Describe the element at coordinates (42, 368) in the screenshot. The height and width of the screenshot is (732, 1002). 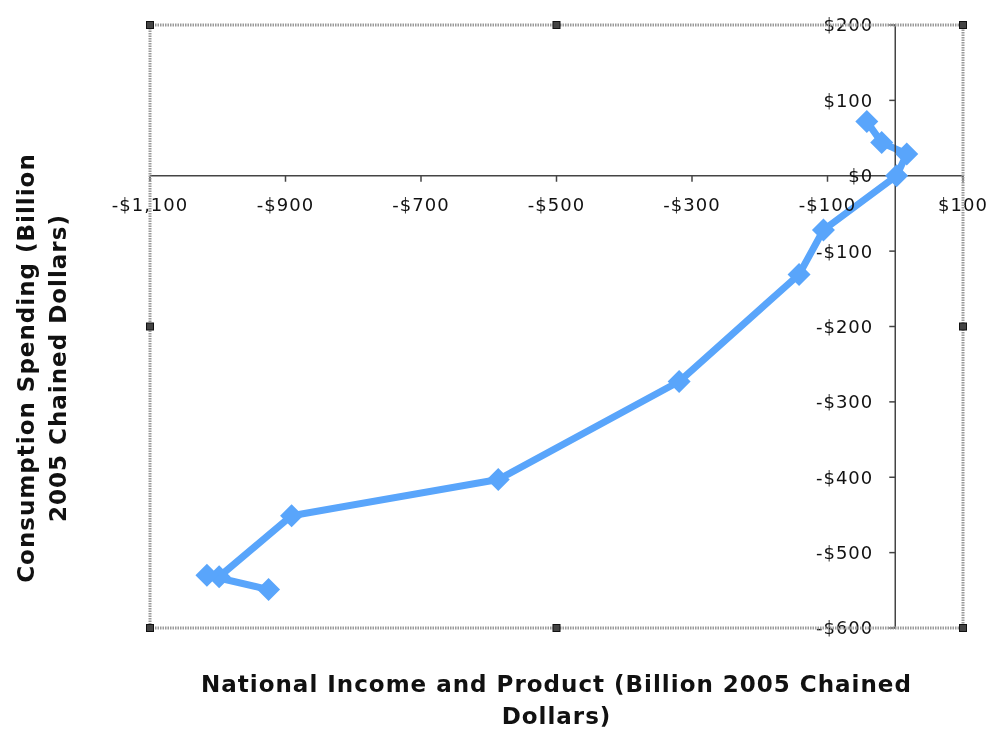
I see `y-axis-title: Consumption Spending (Billion 2005 Chained Dollars)` at that location.